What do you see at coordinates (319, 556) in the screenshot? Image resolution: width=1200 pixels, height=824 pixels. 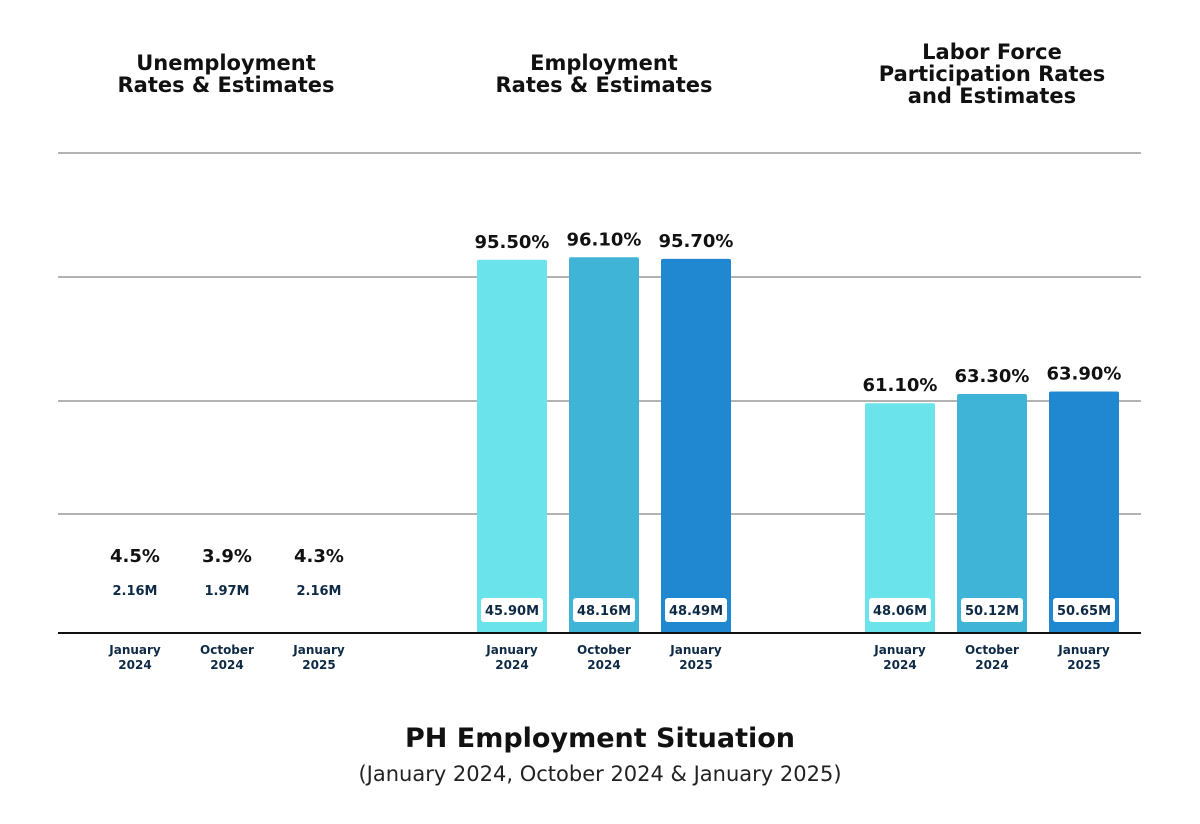 I see `rate-label-1-3: 4.3%` at bounding box center [319, 556].